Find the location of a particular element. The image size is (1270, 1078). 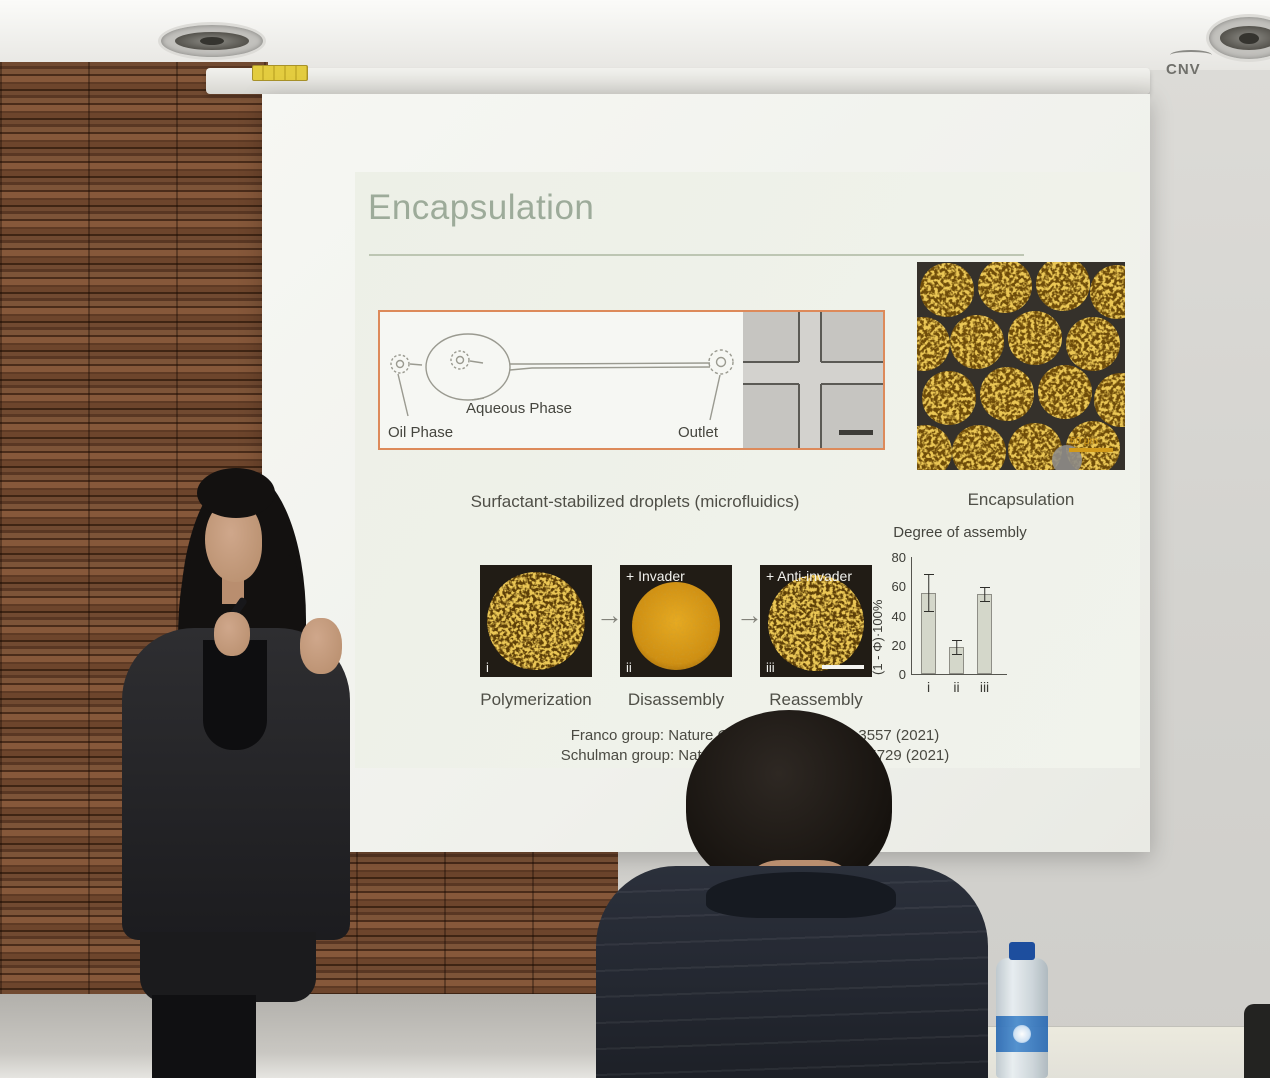

wall-logo-text: CNV is located at coordinates (1183, 69).